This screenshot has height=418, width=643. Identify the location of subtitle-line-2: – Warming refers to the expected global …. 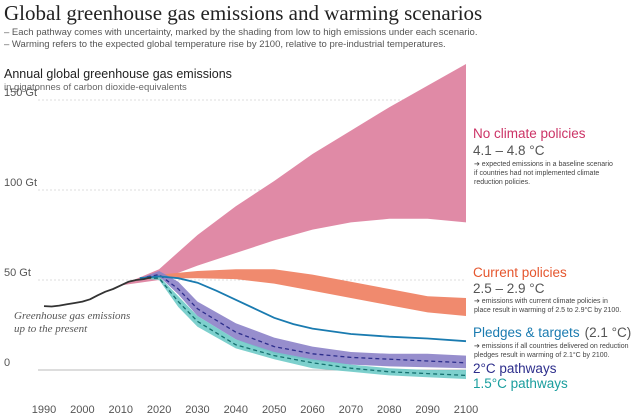
(225, 44).